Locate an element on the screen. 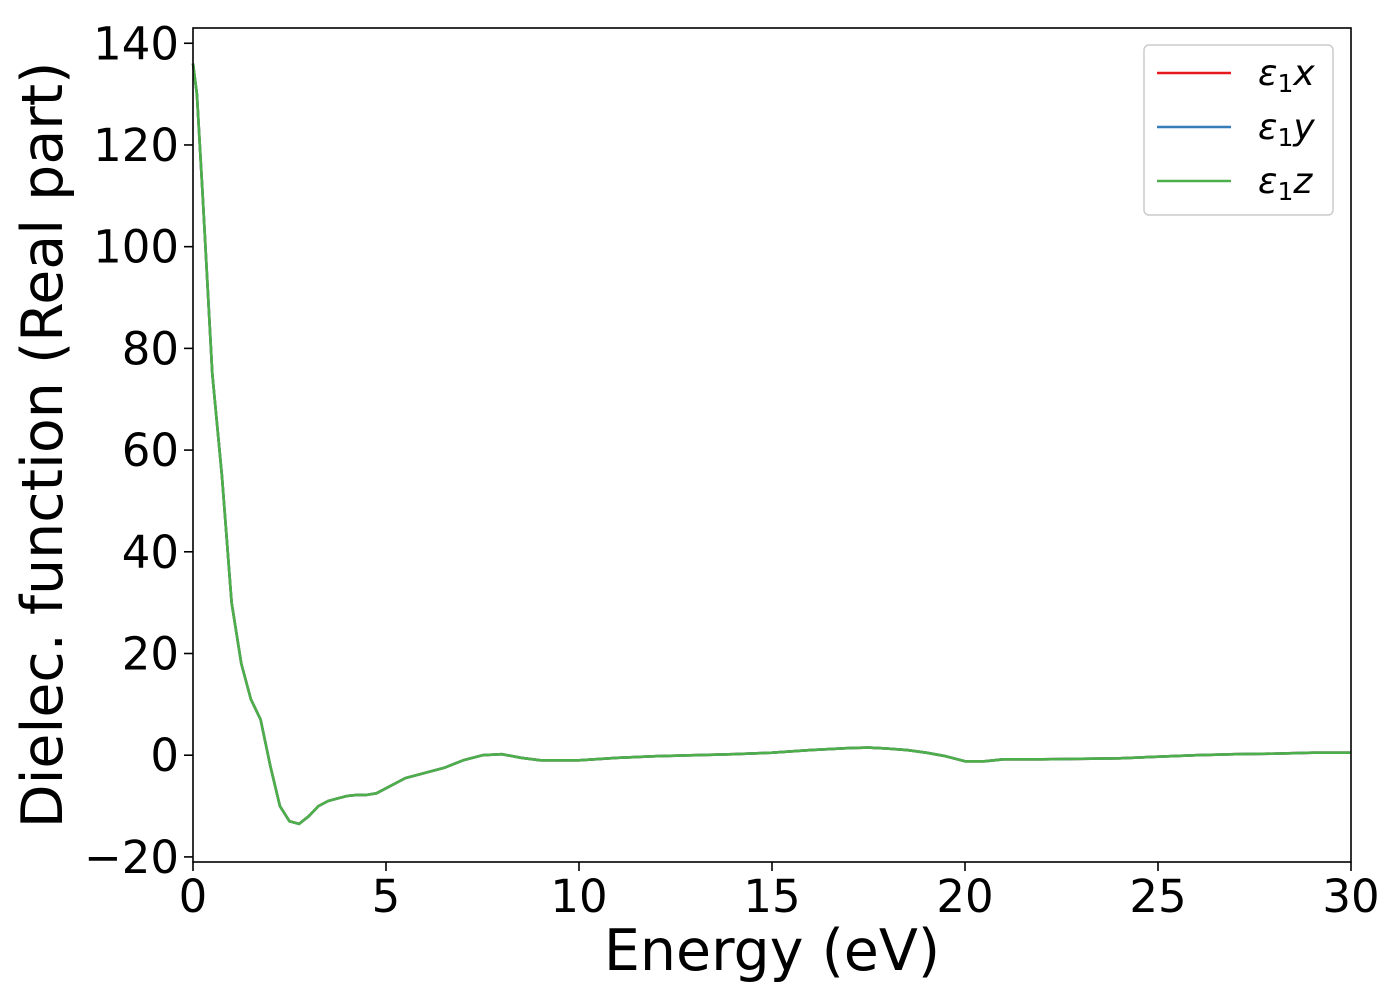 This screenshot has height=1000, width=1400. y-tick-label: 120 is located at coordinates (136, 145).